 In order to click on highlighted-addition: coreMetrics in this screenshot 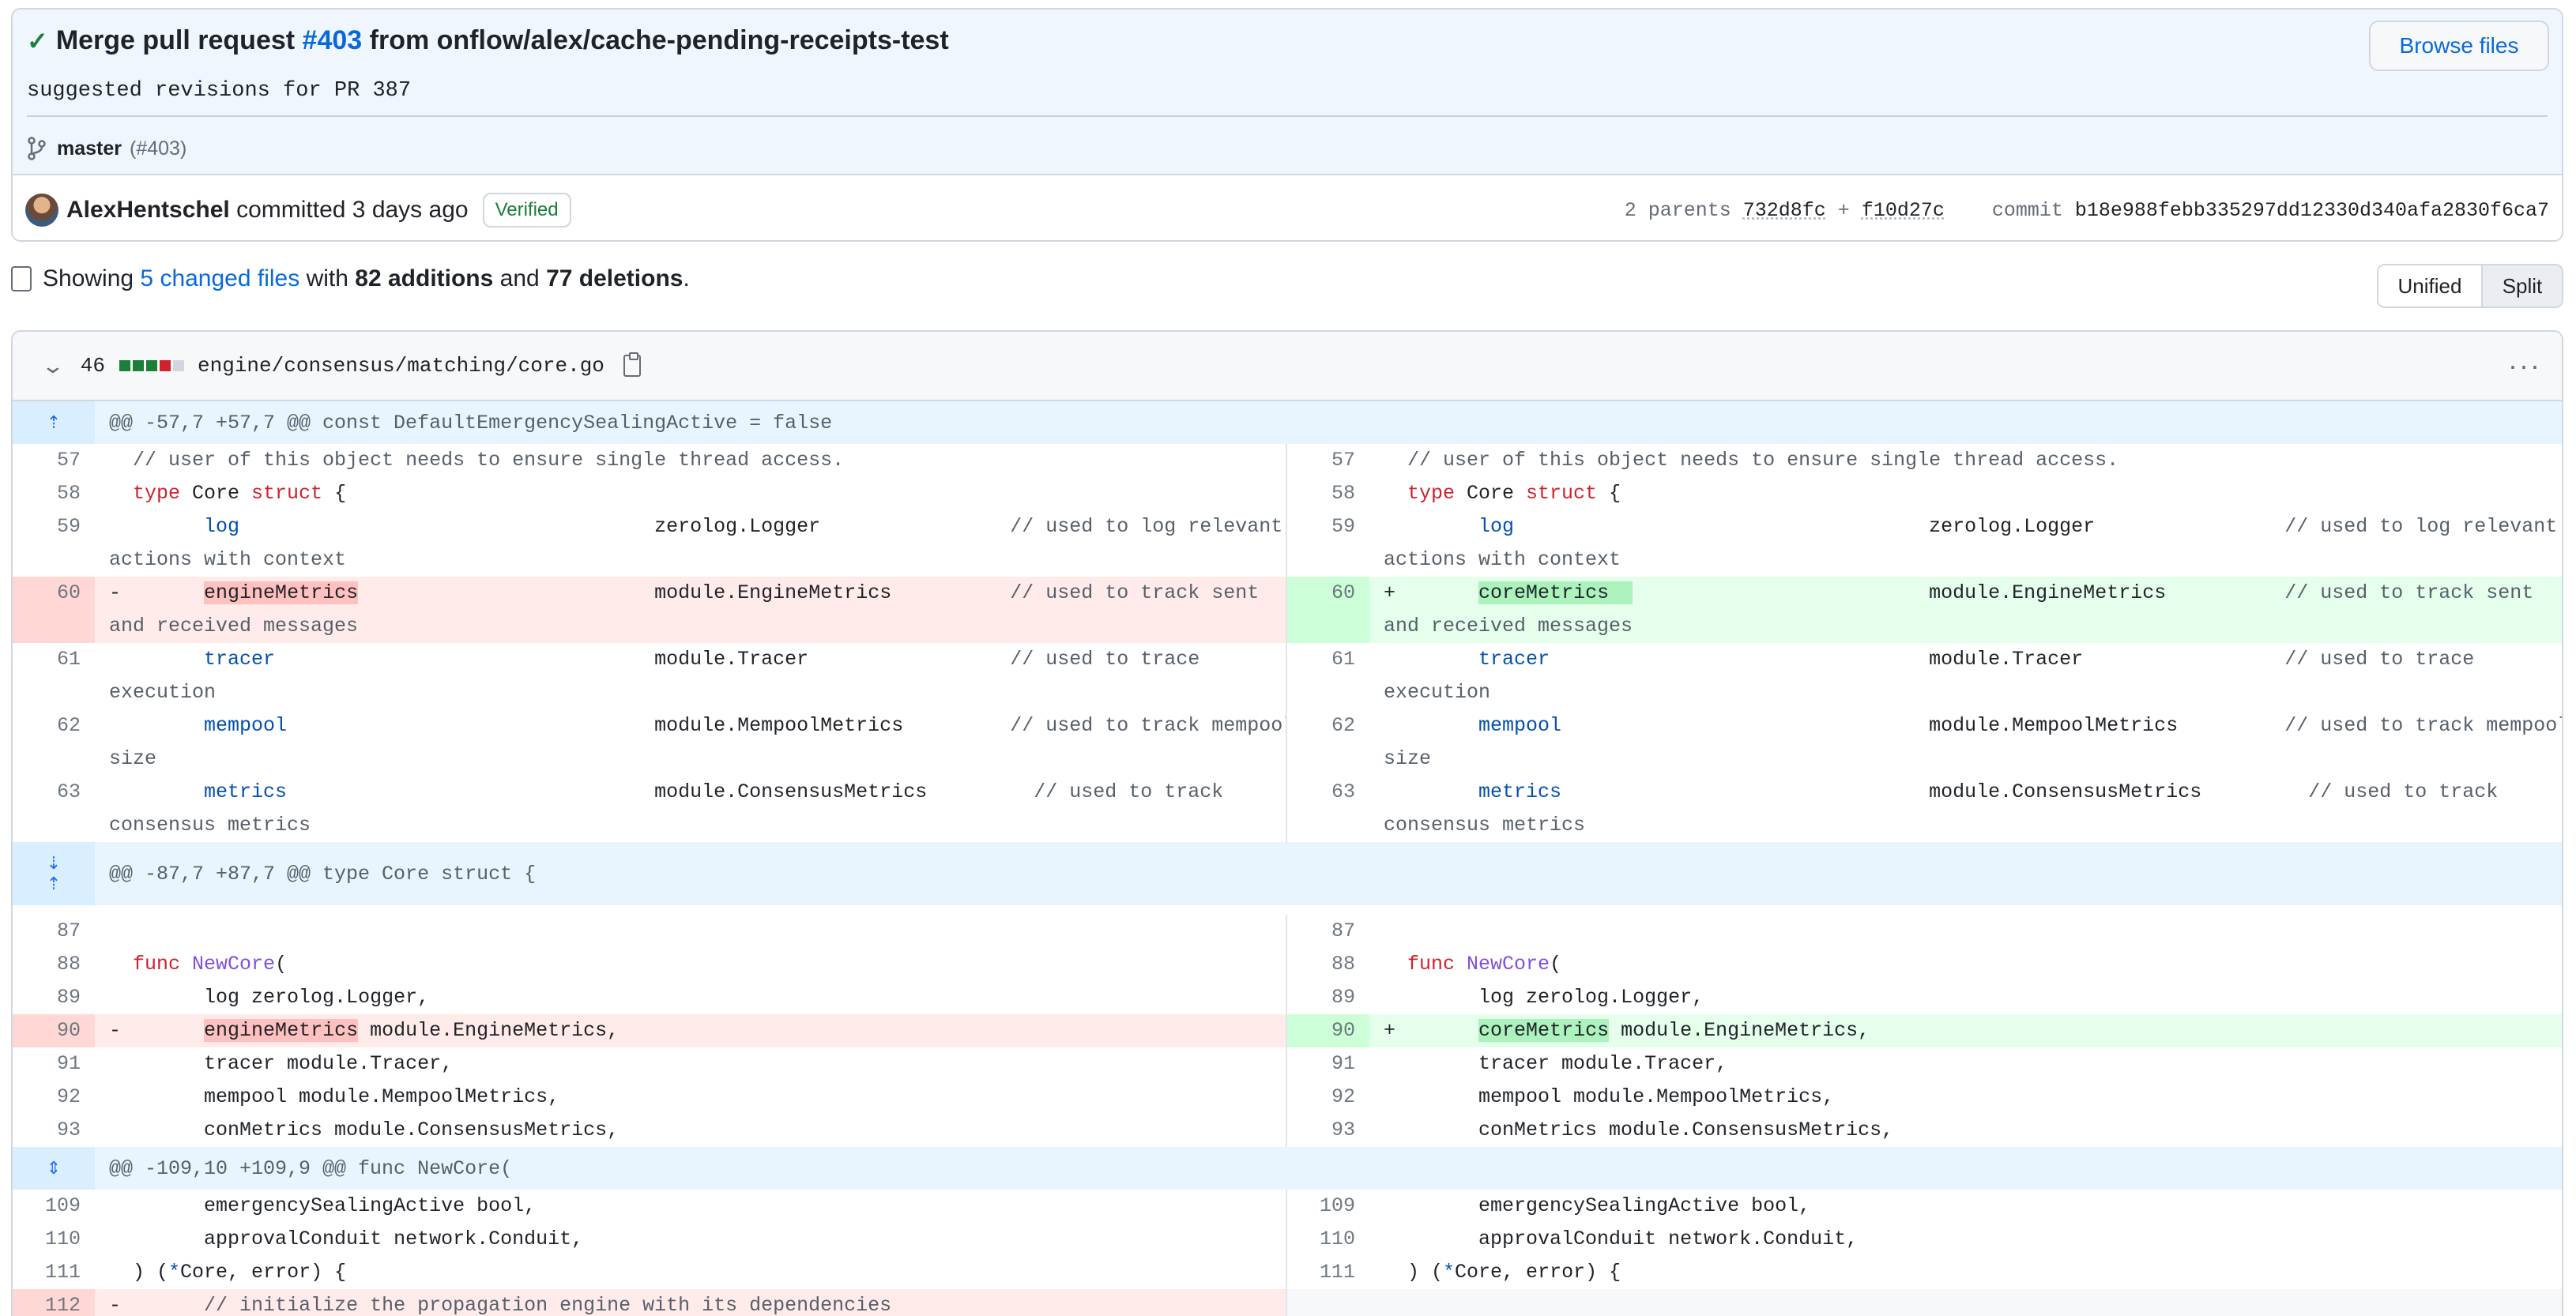, I will do `click(1544, 1030)`.